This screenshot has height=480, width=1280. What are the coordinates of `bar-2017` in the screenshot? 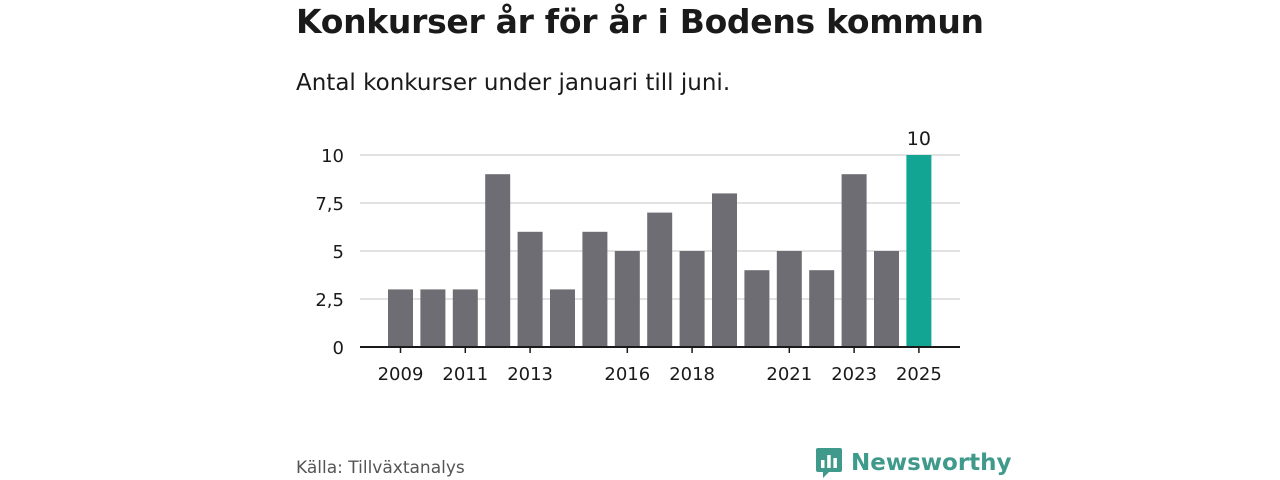 It's located at (660, 279).